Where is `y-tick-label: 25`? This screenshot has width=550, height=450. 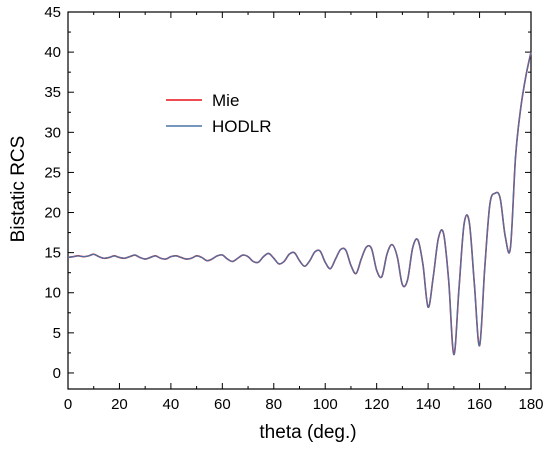 y-tick-label: 25 is located at coordinates (52, 172).